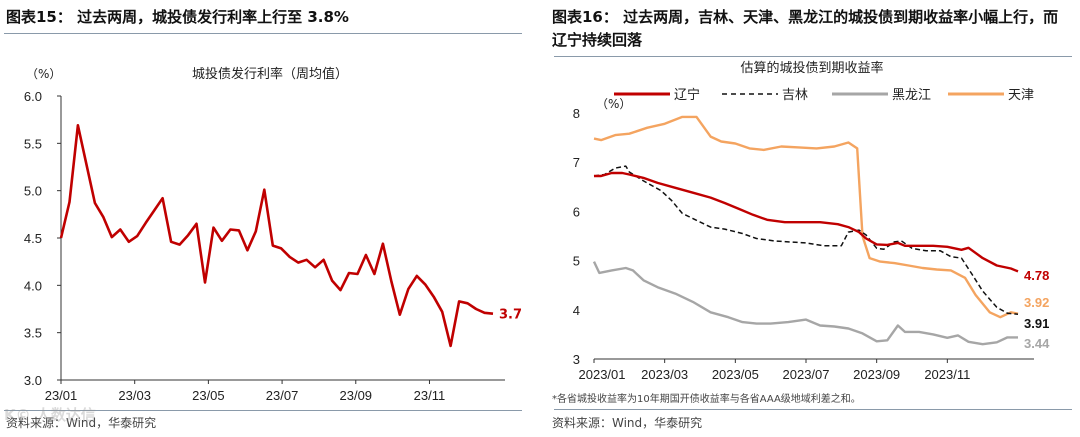 Image resolution: width=1080 pixels, height=437 pixels. Describe the element at coordinates (576, 211) in the screenshot. I see `y-tick-label: 6` at that location.